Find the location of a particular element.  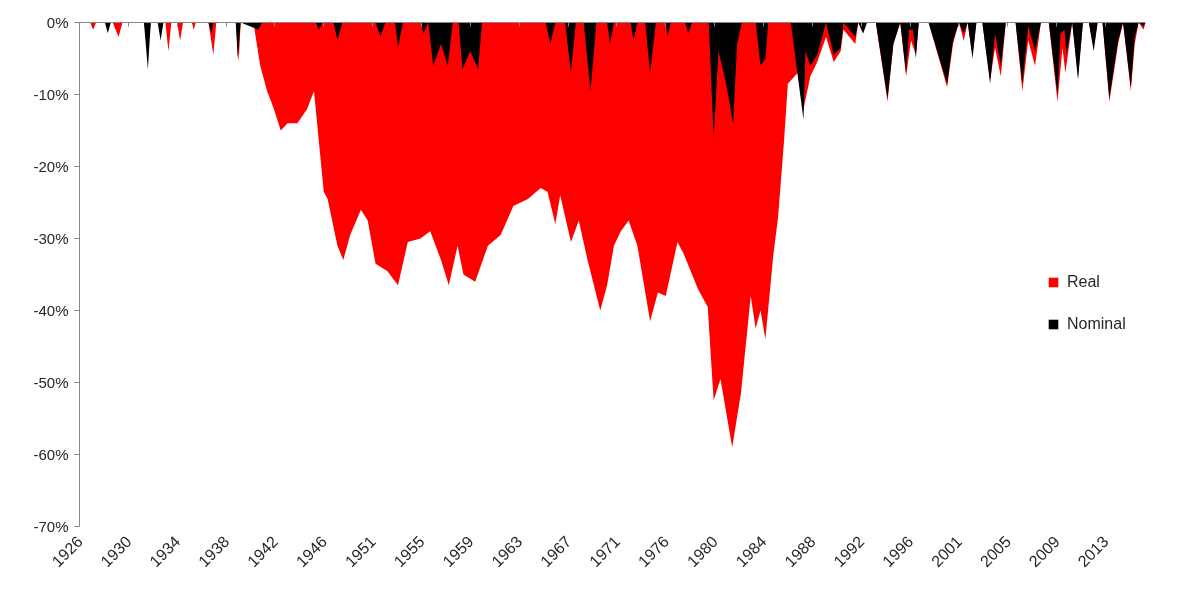

y-tick-label: -70% is located at coordinates (51, 526).